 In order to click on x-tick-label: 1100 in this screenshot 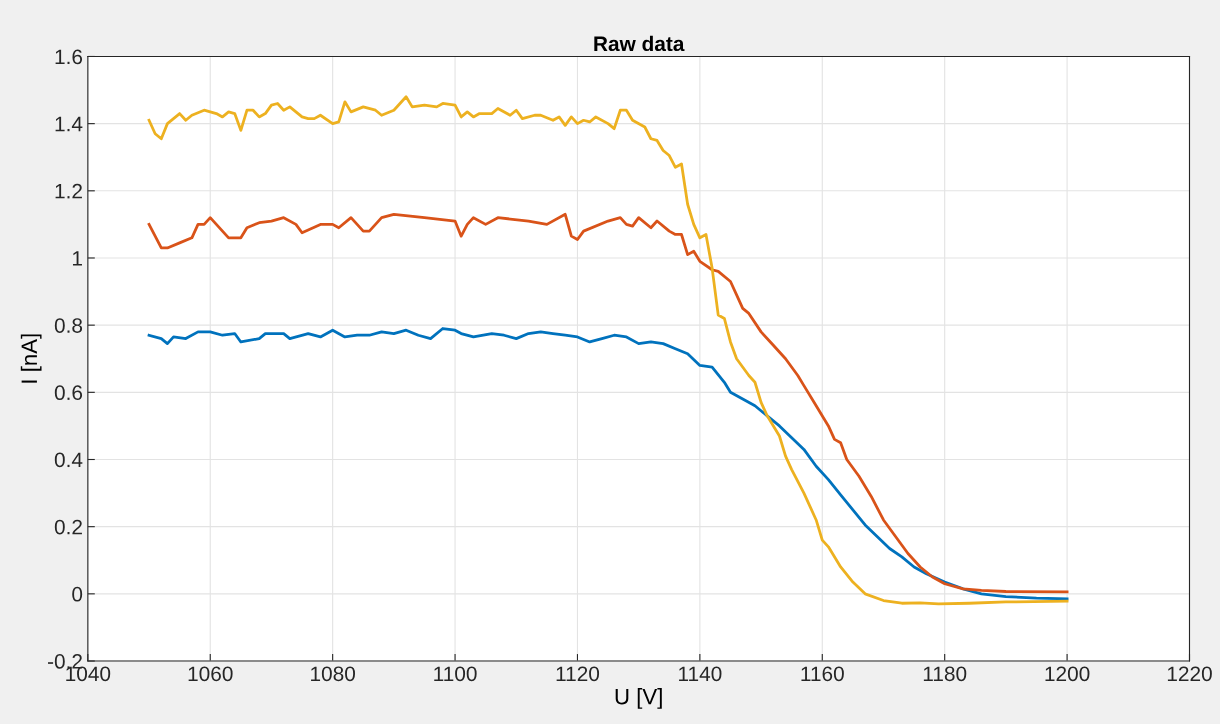, I will do `click(455, 674)`.